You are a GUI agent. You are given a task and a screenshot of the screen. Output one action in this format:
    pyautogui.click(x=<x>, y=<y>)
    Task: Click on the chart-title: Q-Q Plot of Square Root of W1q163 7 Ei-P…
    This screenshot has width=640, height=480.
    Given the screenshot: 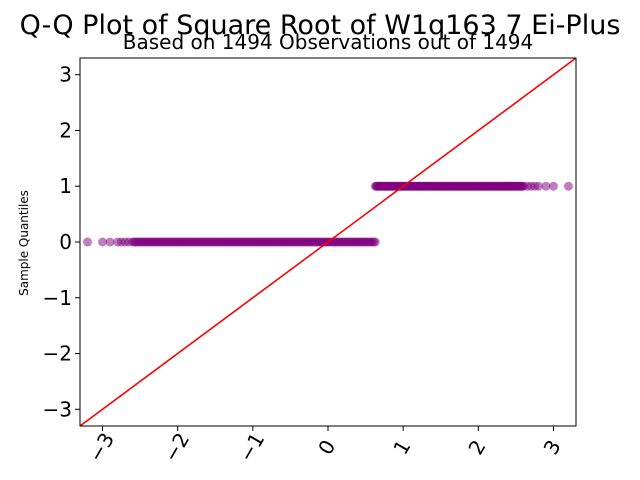 What is the action you would take?
    pyautogui.click(x=320, y=25)
    